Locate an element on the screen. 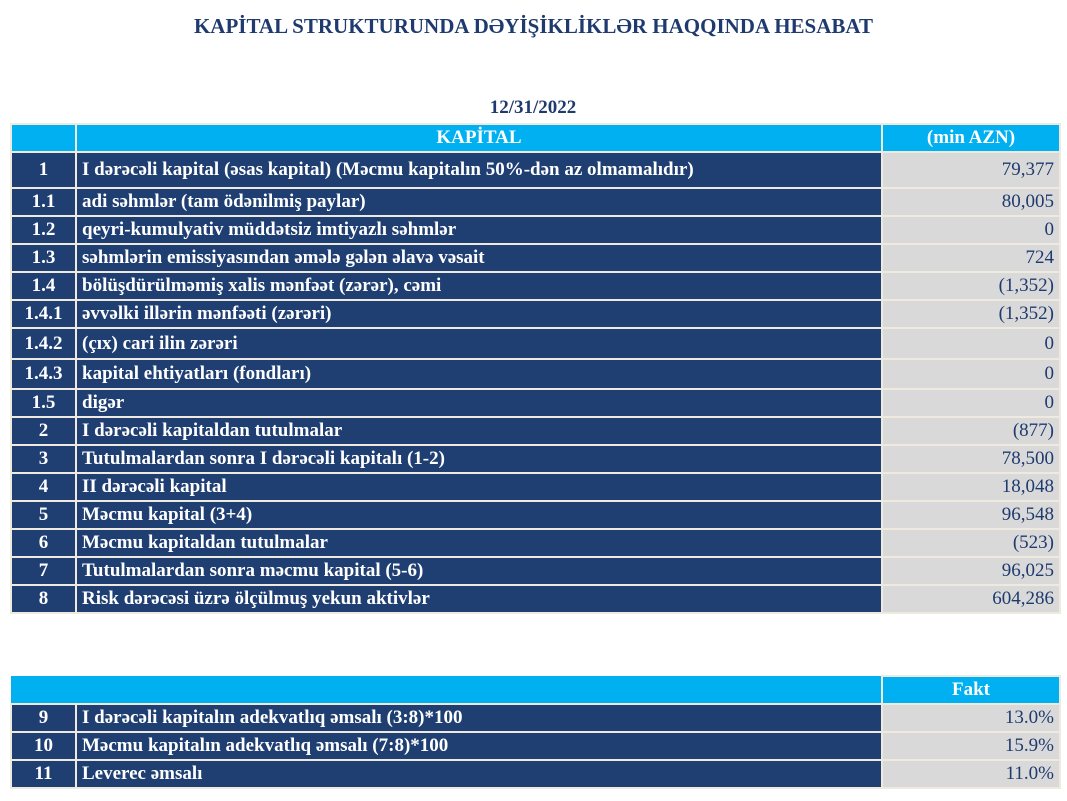 The width and height of the screenshot is (1067, 801). row-value: 604,286 is located at coordinates (971, 599).